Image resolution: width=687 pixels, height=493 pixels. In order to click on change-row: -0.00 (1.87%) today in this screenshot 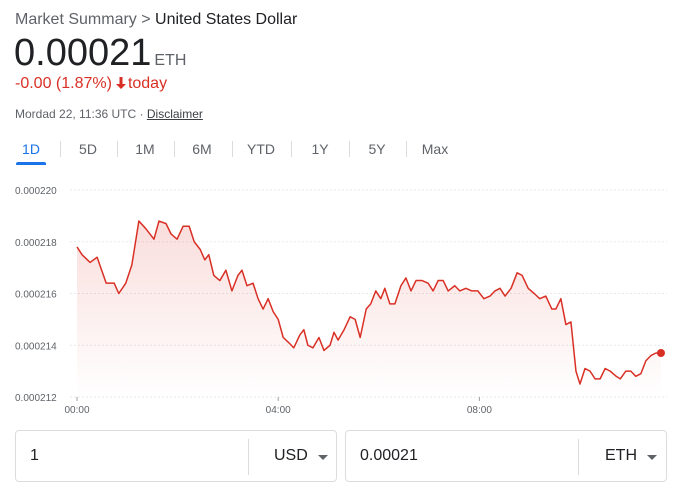, I will do `click(91, 84)`.